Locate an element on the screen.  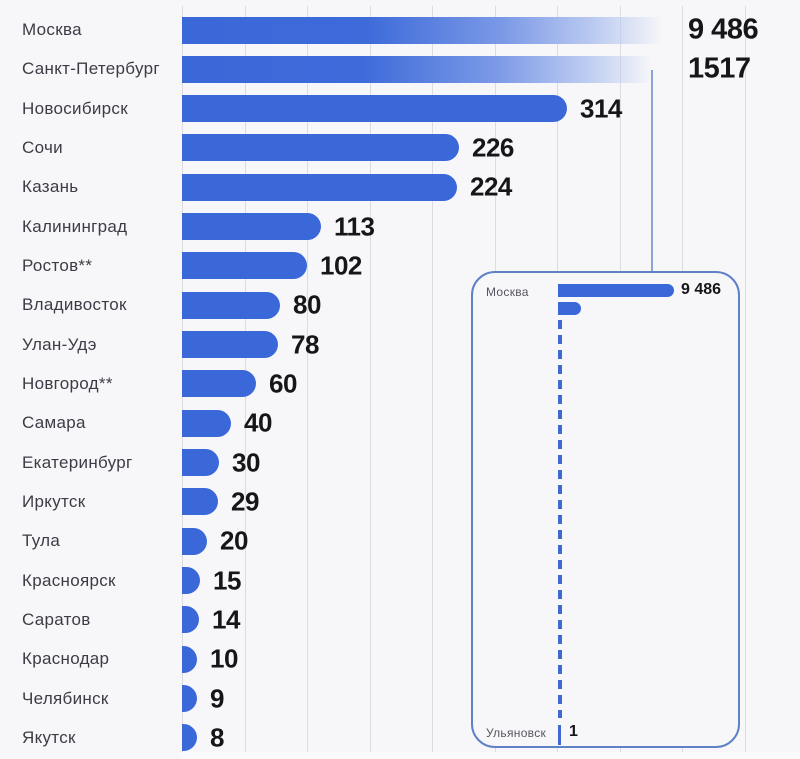
value-label: 29 is located at coordinates (245, 501).